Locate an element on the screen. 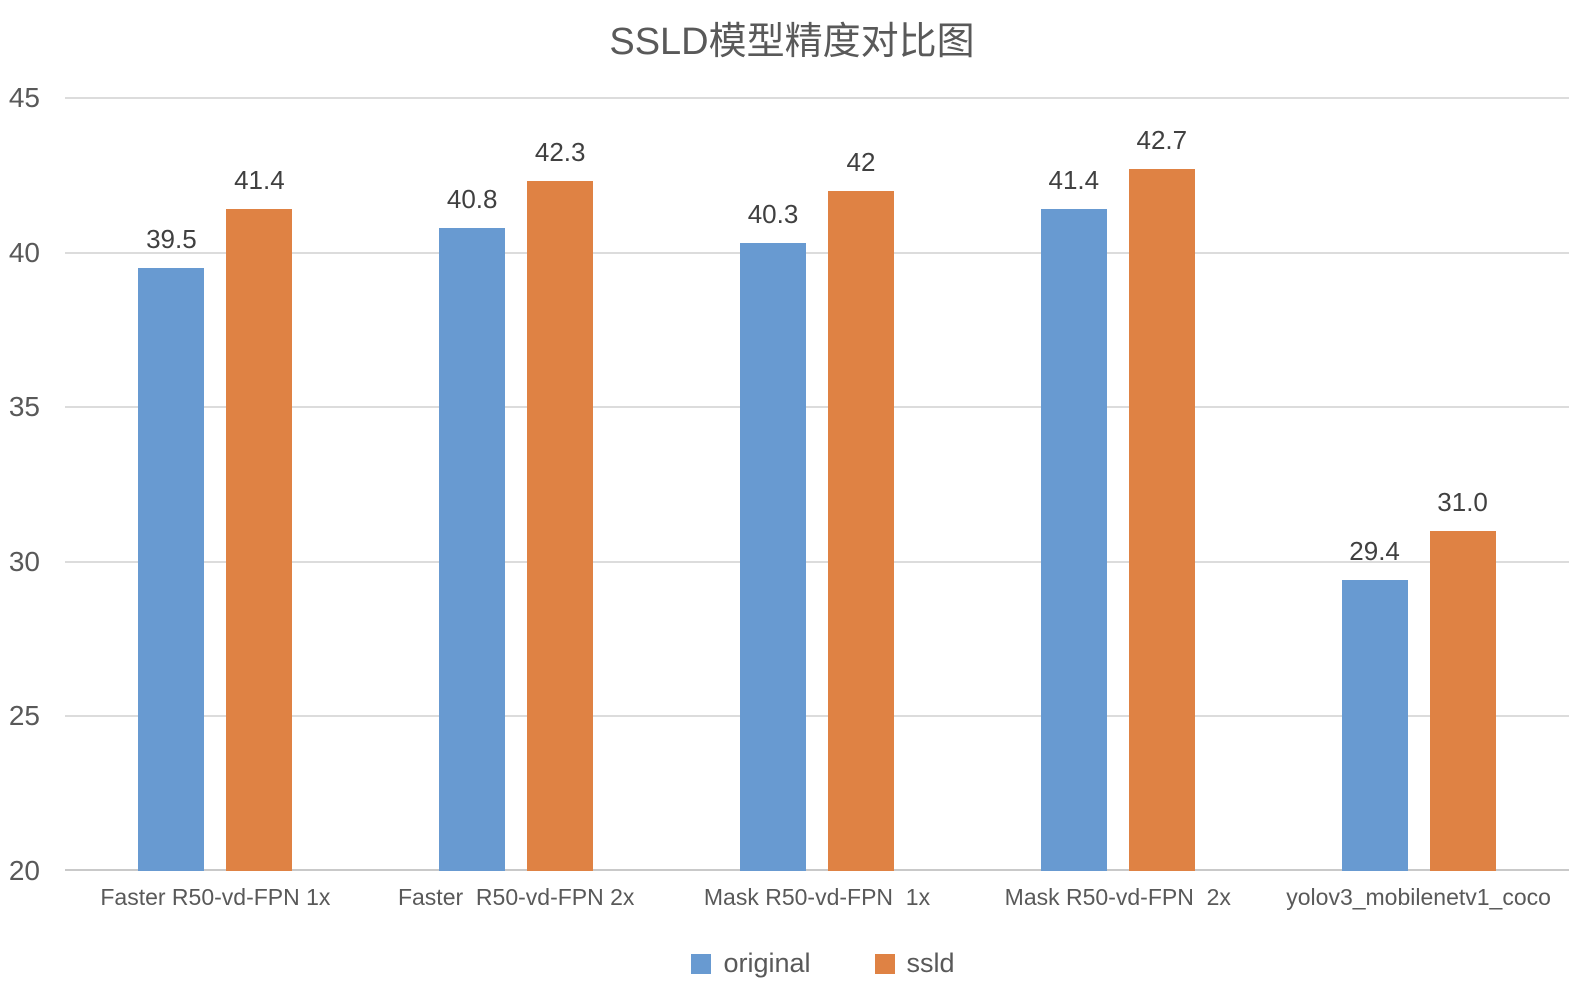  legend-swatch-original is located at coordinates (701, 963).